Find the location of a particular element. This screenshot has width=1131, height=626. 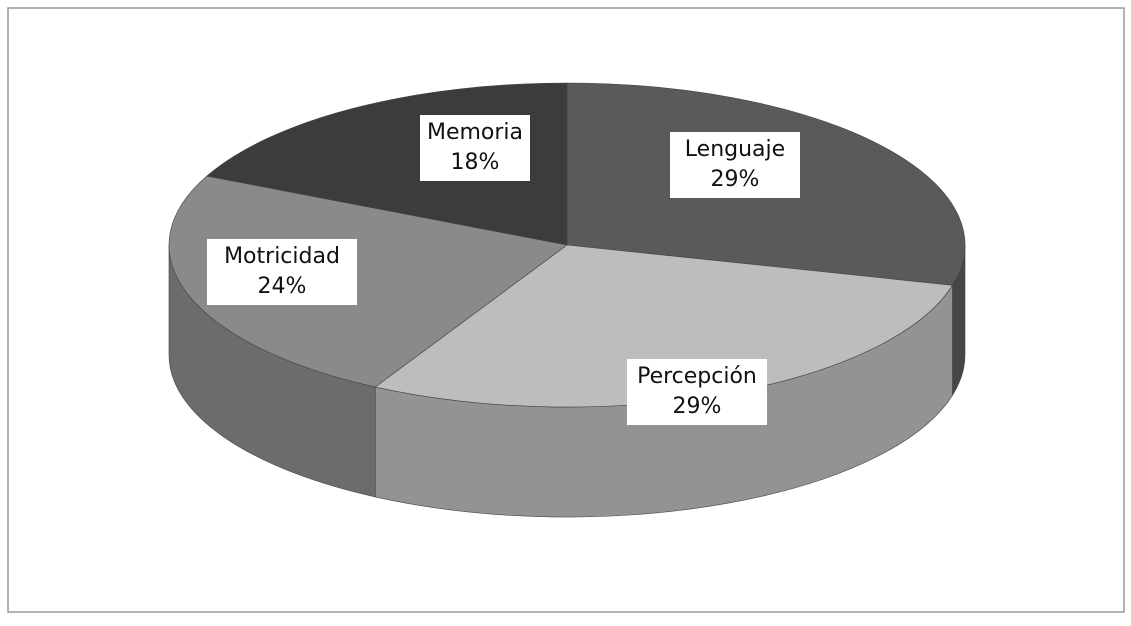

data-label: Lenguaje 29% is located at coordinates (735, 165).